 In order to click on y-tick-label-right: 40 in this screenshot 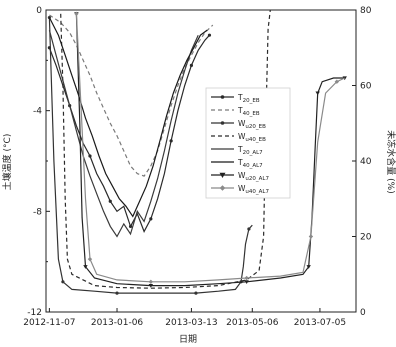, I will do `click(366, 162)`.